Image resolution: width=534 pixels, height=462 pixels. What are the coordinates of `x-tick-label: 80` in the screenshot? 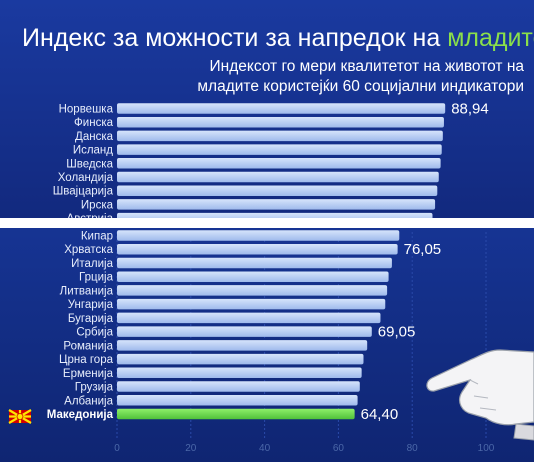 It's located at (413, 448).